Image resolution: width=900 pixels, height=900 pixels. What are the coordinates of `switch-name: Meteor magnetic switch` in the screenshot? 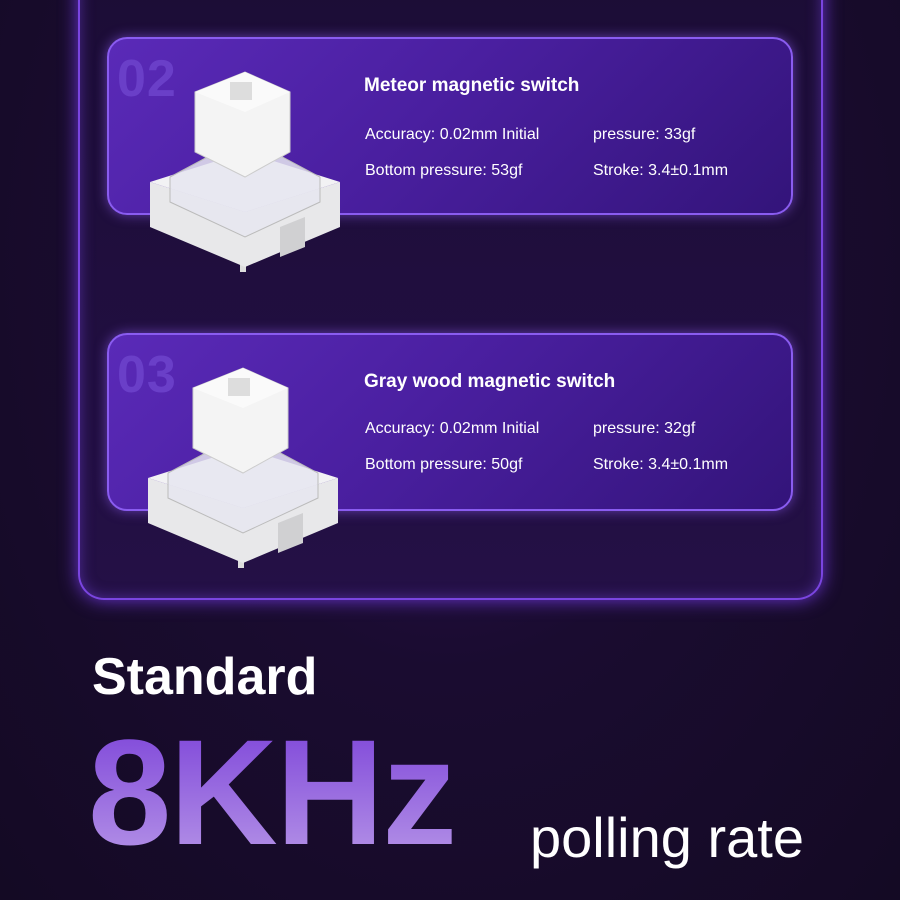 It's located at (472, 85).